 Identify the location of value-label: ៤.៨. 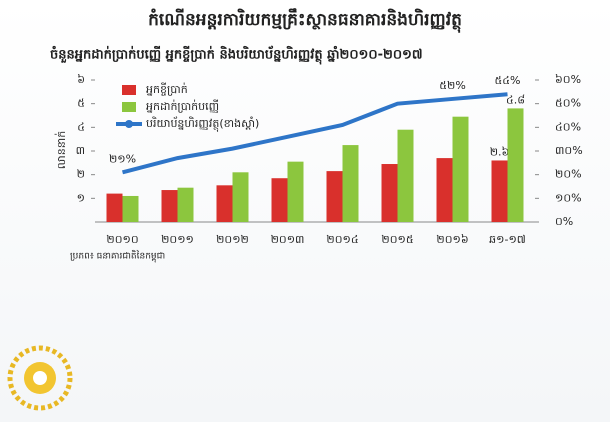
(515, 99).